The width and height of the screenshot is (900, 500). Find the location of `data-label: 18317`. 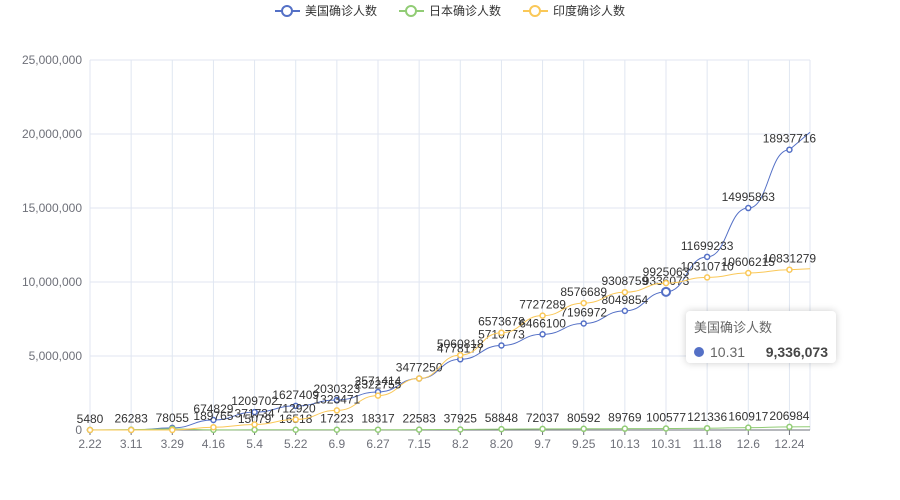

data-label: 18317 is located at coordinates (378, 419).